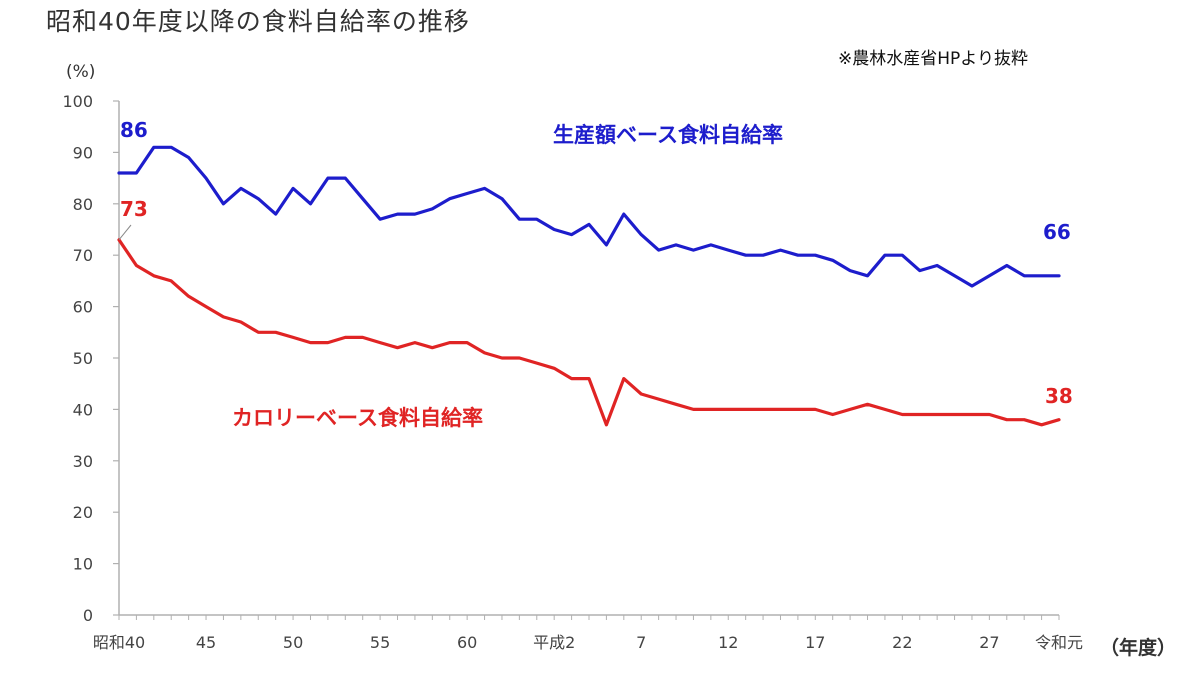 The height and width of the screenshot is (675, 1200). I want to click on x-tick-label: 平成2, so click(554, 642).